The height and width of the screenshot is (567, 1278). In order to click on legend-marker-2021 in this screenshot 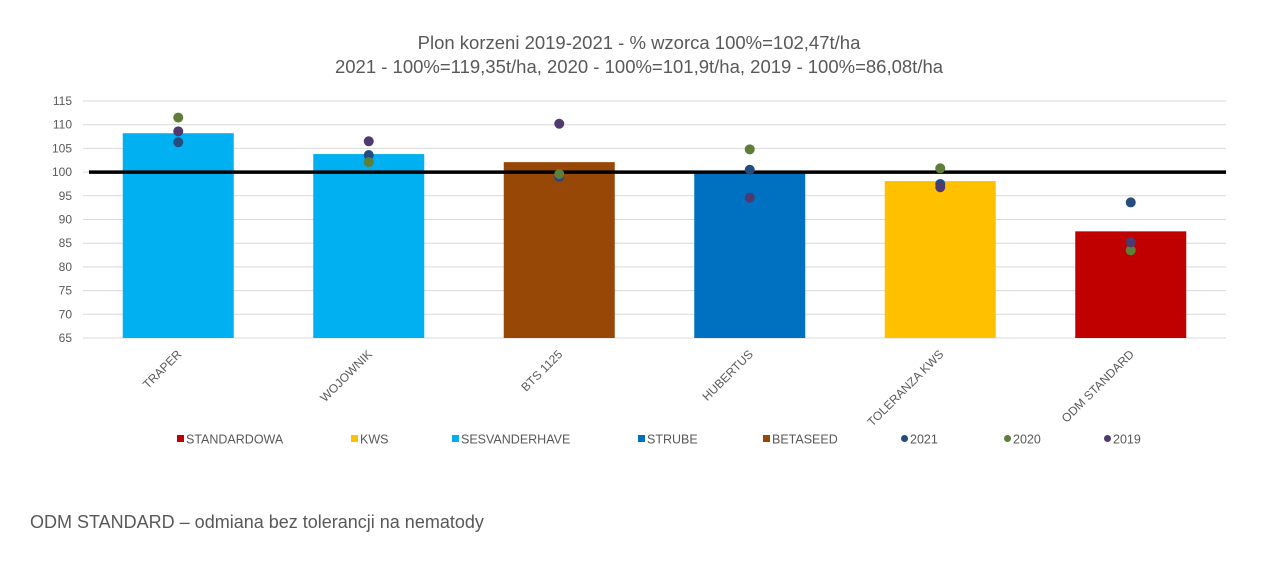, I will do `click(904, 438)`.